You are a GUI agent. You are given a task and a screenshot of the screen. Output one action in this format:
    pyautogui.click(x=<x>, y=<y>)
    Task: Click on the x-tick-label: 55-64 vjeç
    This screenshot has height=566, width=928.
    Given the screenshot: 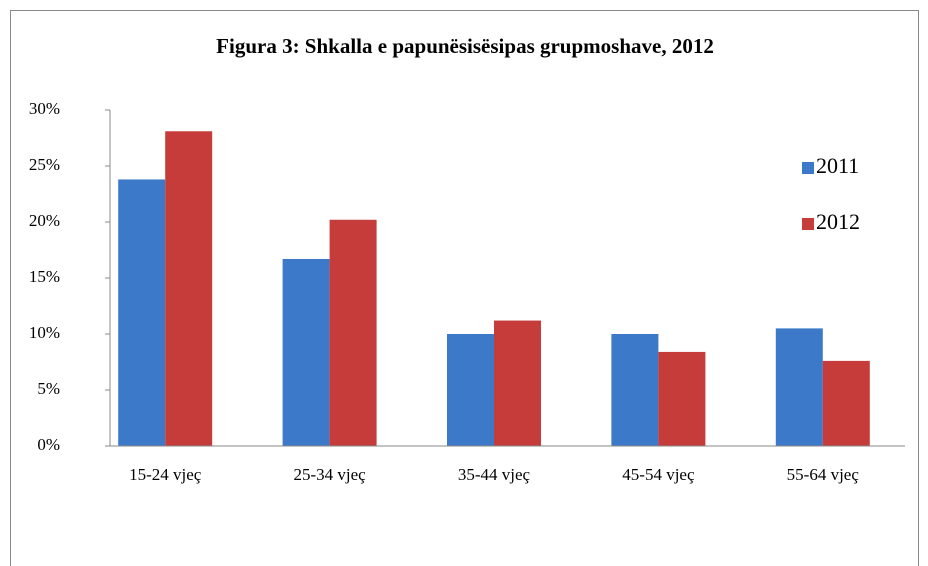 What is the action you would take?
    pyautogui.click(x=823, y=474)
    